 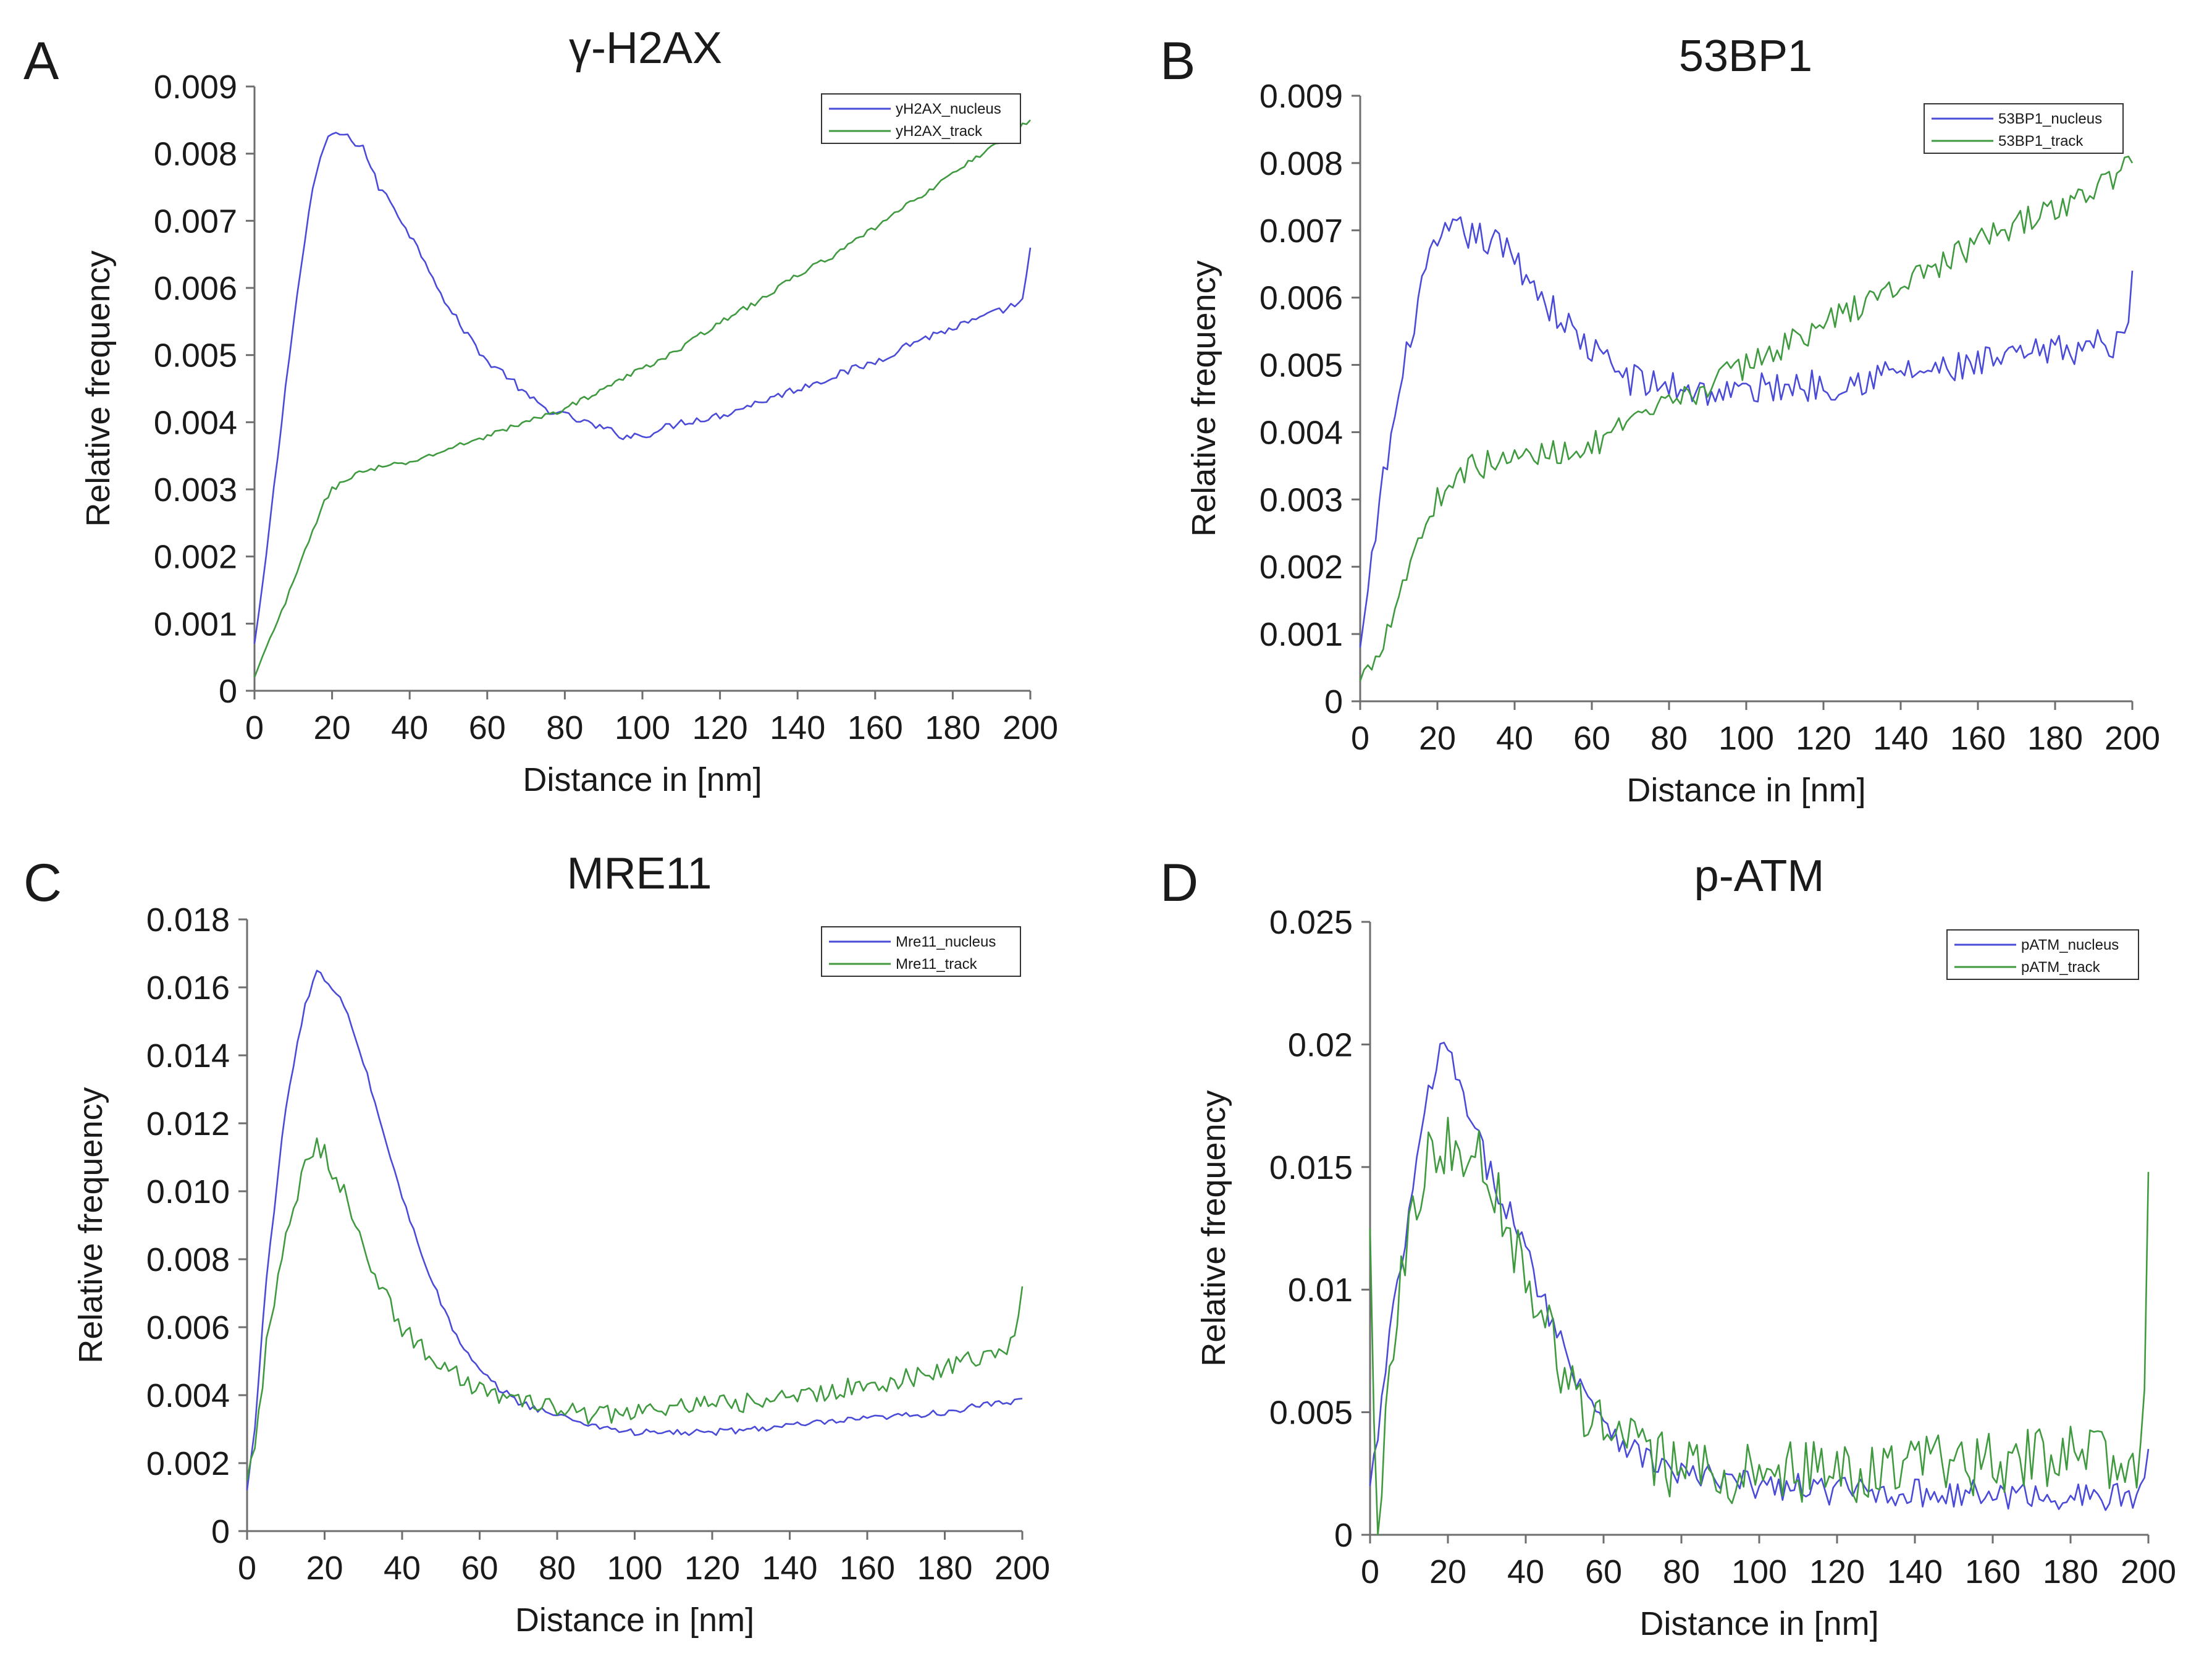 I want to click on y-tick-label: 0.009, so click(x=1301, y=96).